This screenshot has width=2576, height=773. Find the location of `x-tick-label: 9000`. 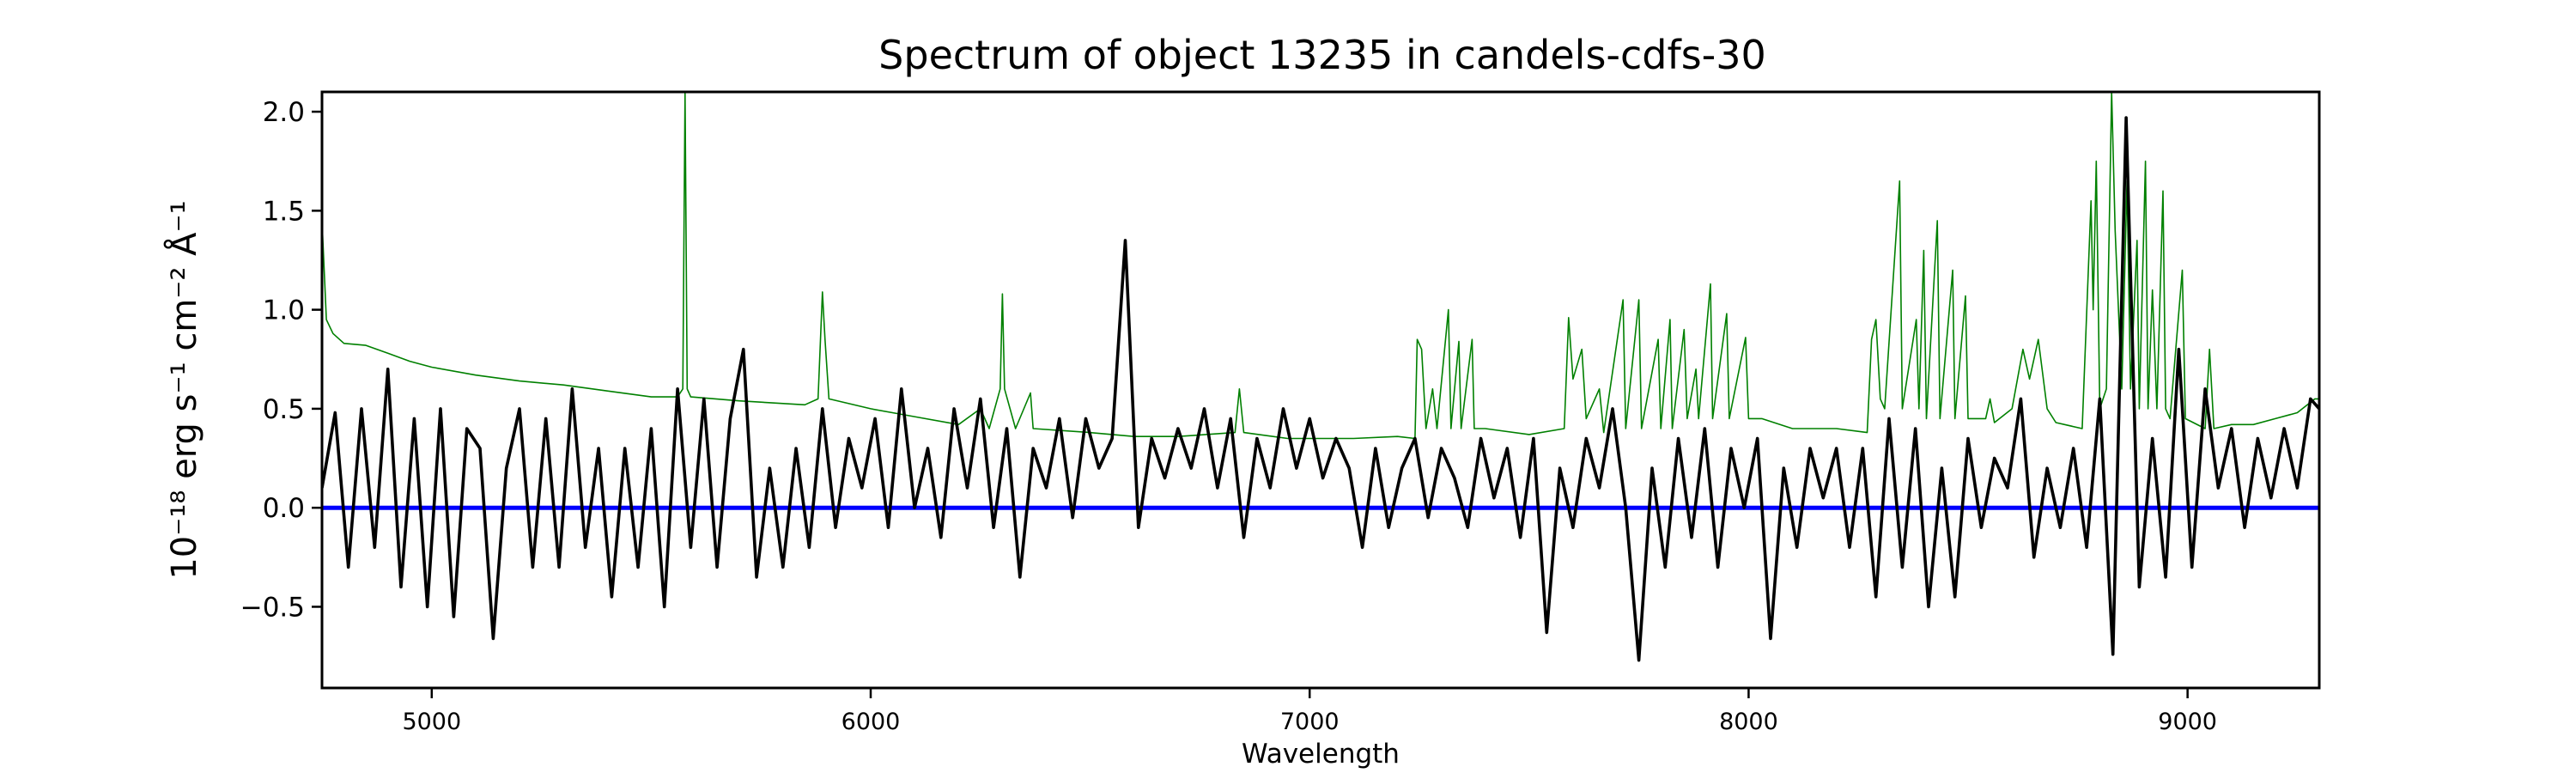

x-tick-label: 9000 is located at coordinates (2187, 722).